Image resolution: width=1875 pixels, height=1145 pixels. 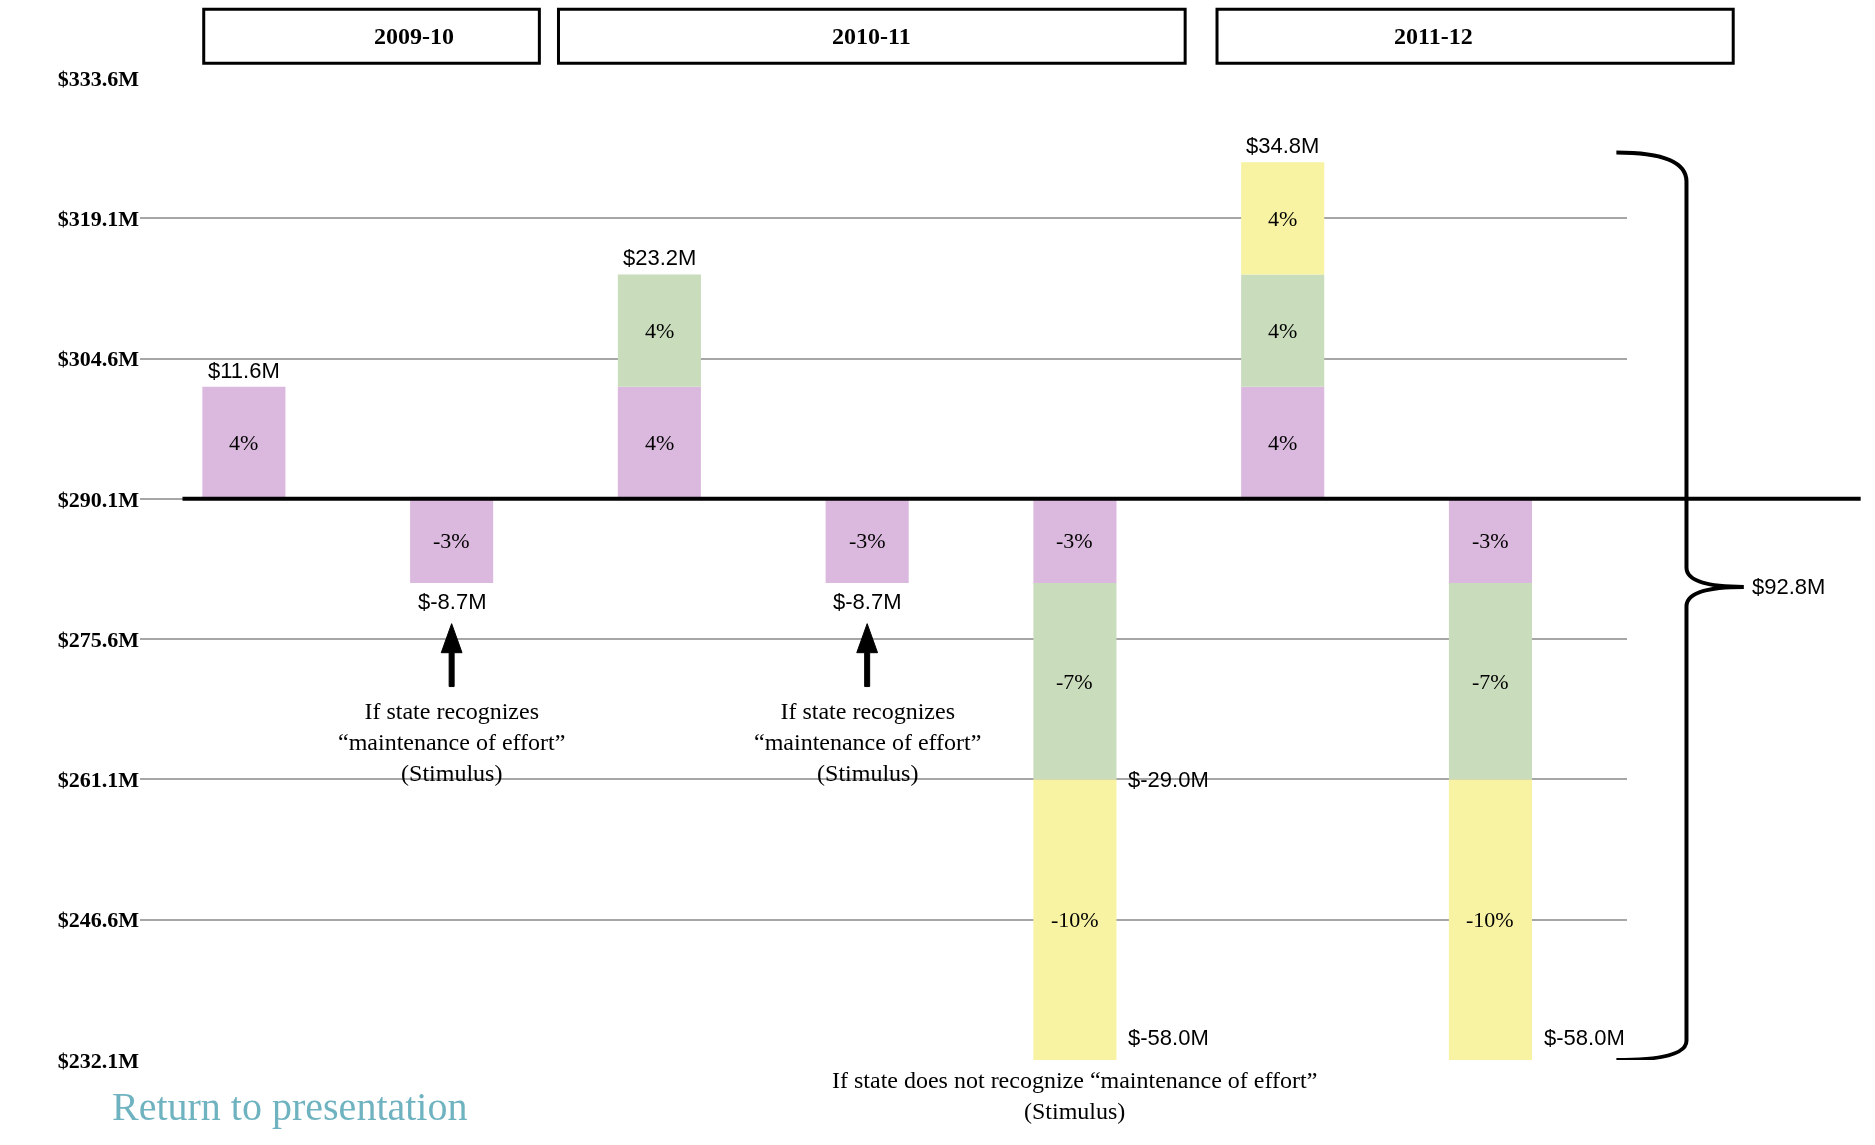 I want to click on text: If state does not recognize “maintenance of effort” (Stimulus), so click(x=1075, y=1096).